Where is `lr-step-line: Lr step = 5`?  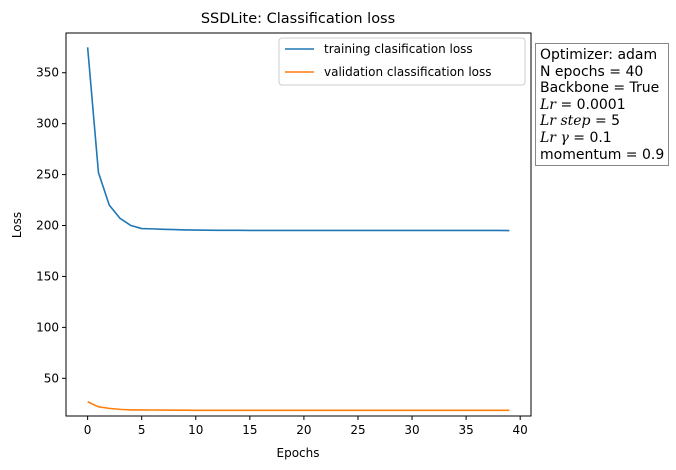
lr-step-line: Lr step = 5 is located at coordinates (602, 121).